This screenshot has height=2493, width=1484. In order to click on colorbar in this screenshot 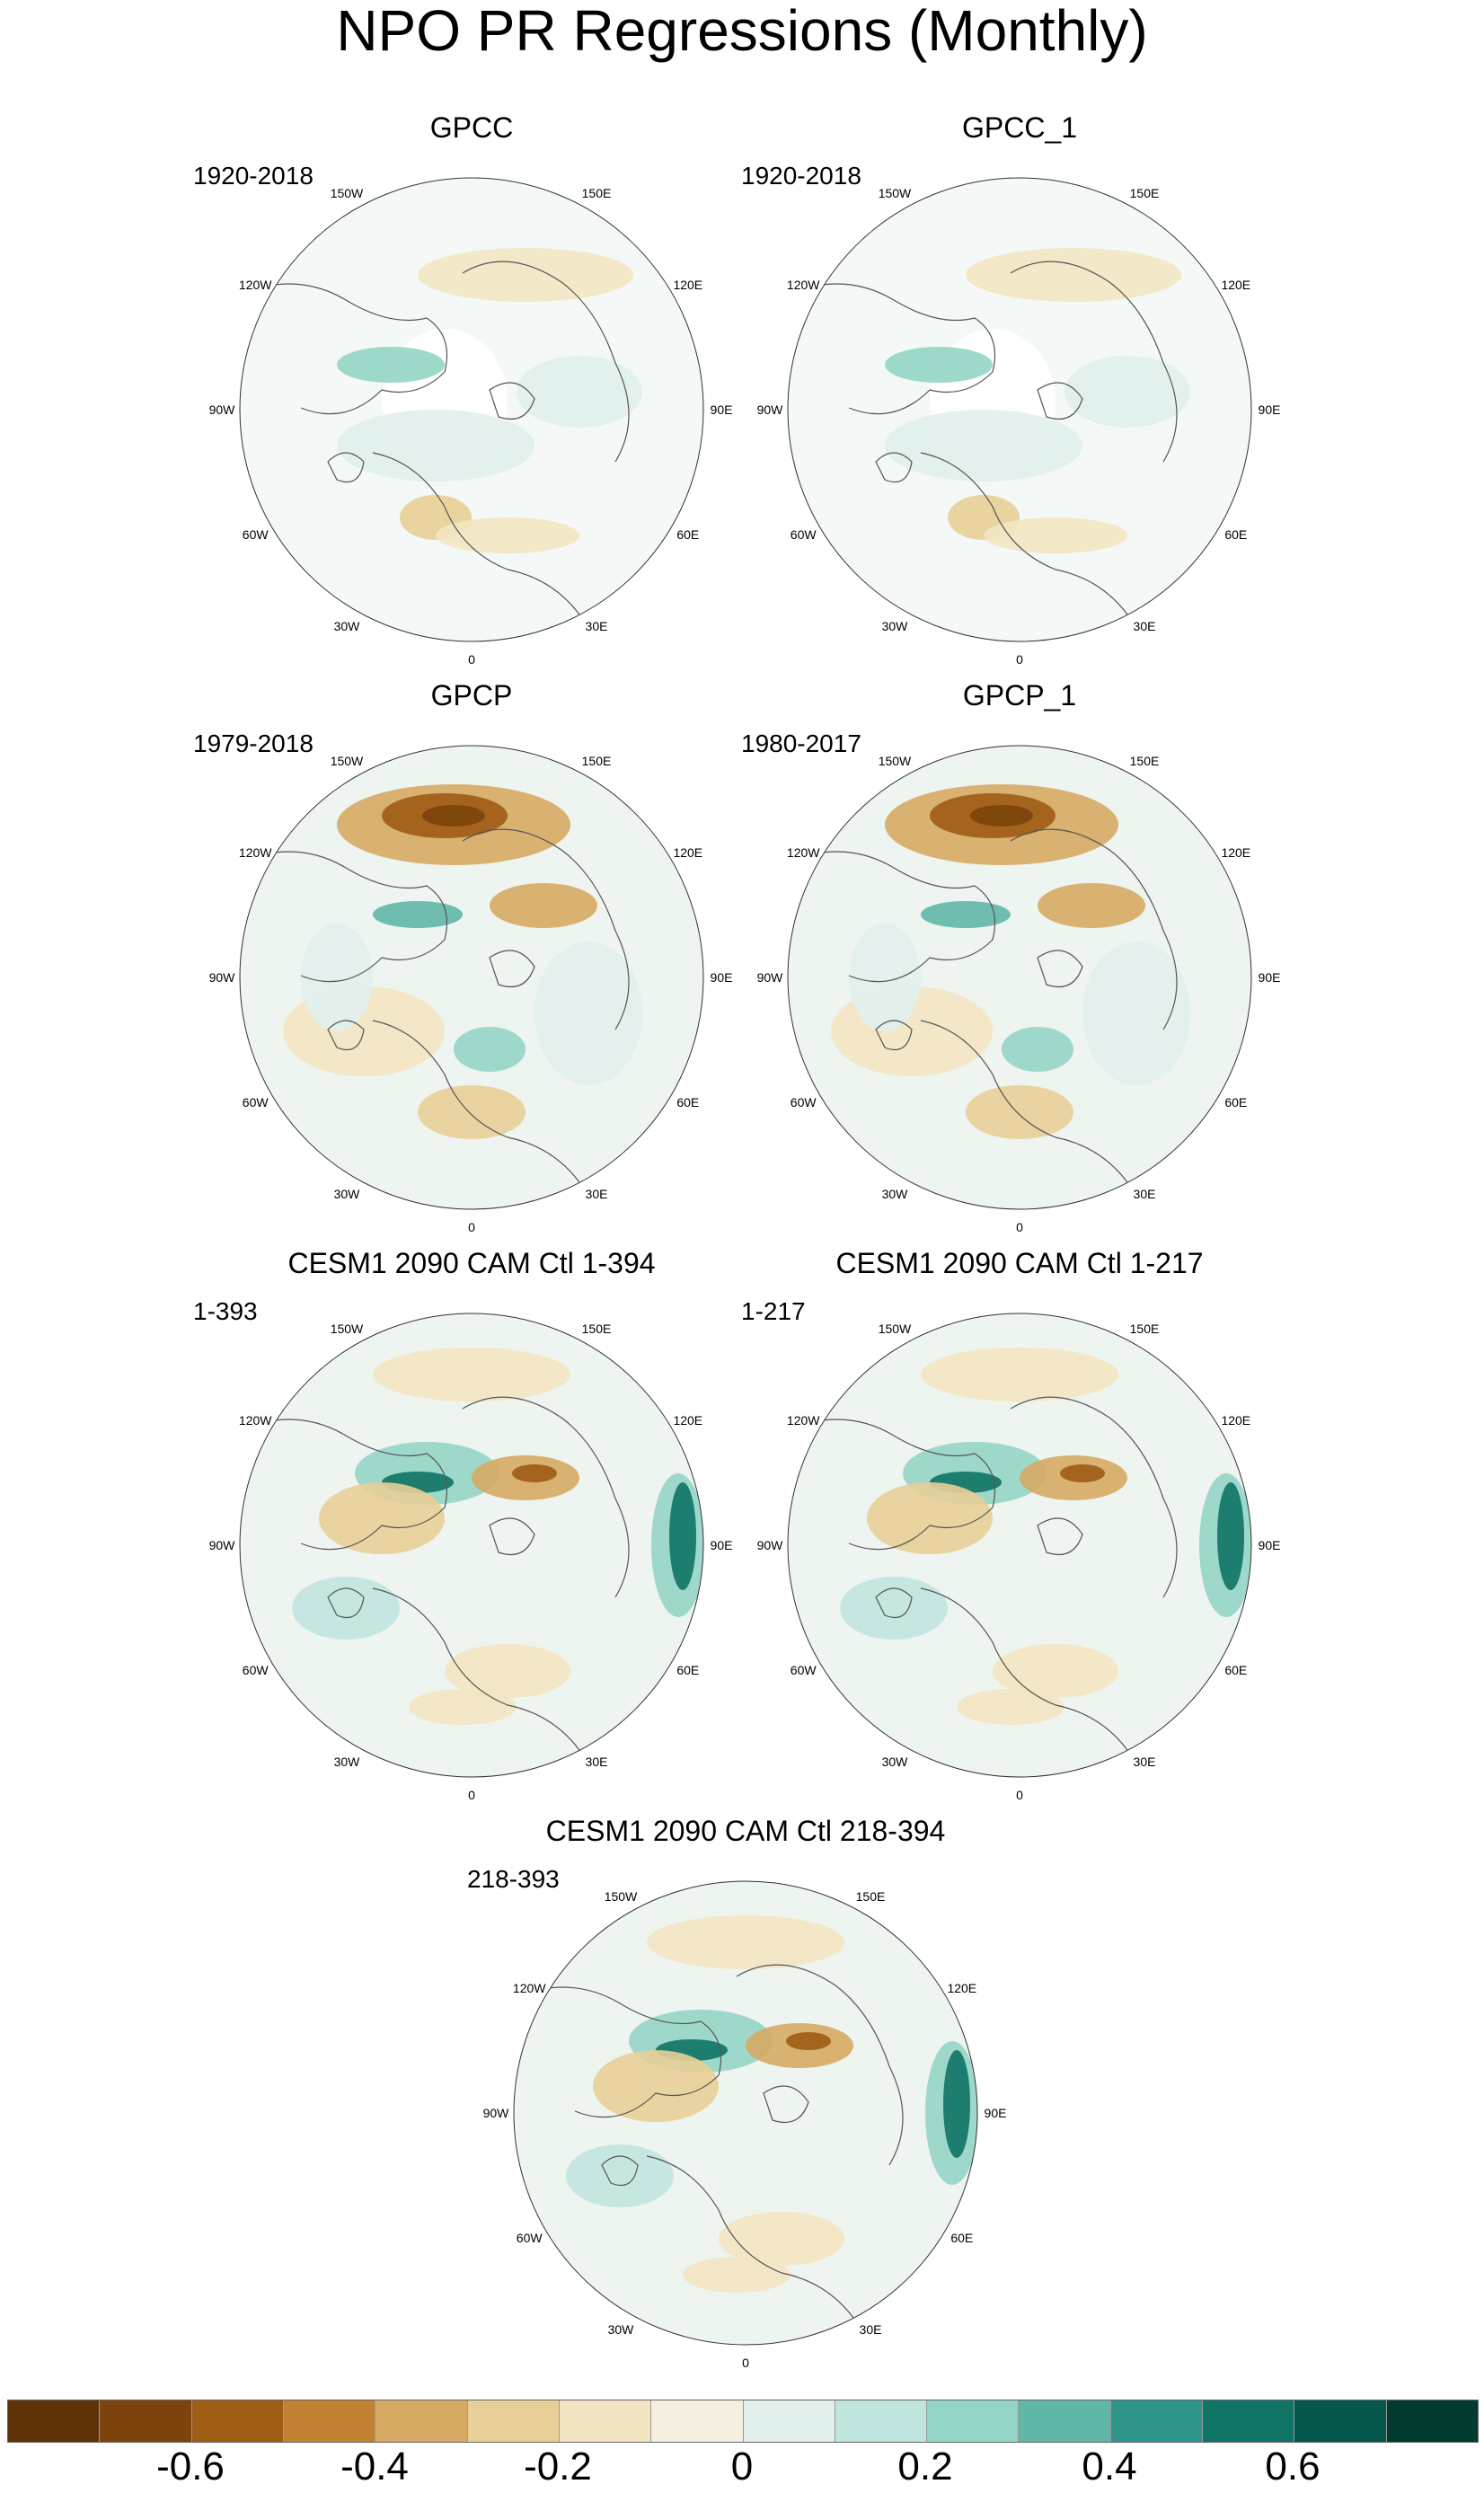, I will do `click(743, 2421)`.